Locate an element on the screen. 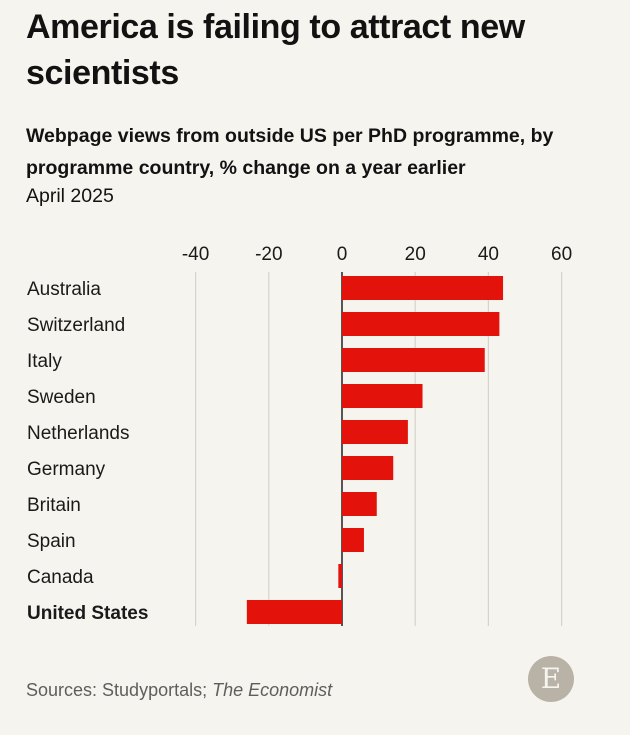 The image size is (630, 735). category-label: Germany is located at coordinates (66, 469).